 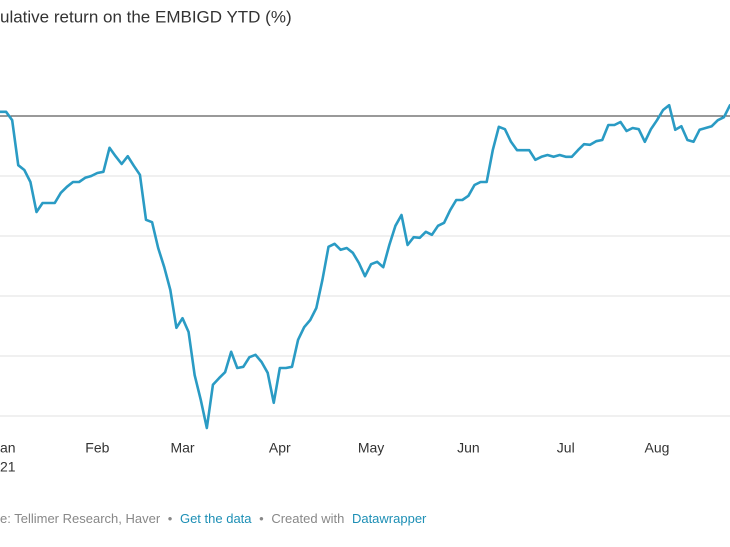 What do you see at coordinates (468, 448) in the screenshot?
I see `x-tick-label: Jun` at bounding box center [468, 448].